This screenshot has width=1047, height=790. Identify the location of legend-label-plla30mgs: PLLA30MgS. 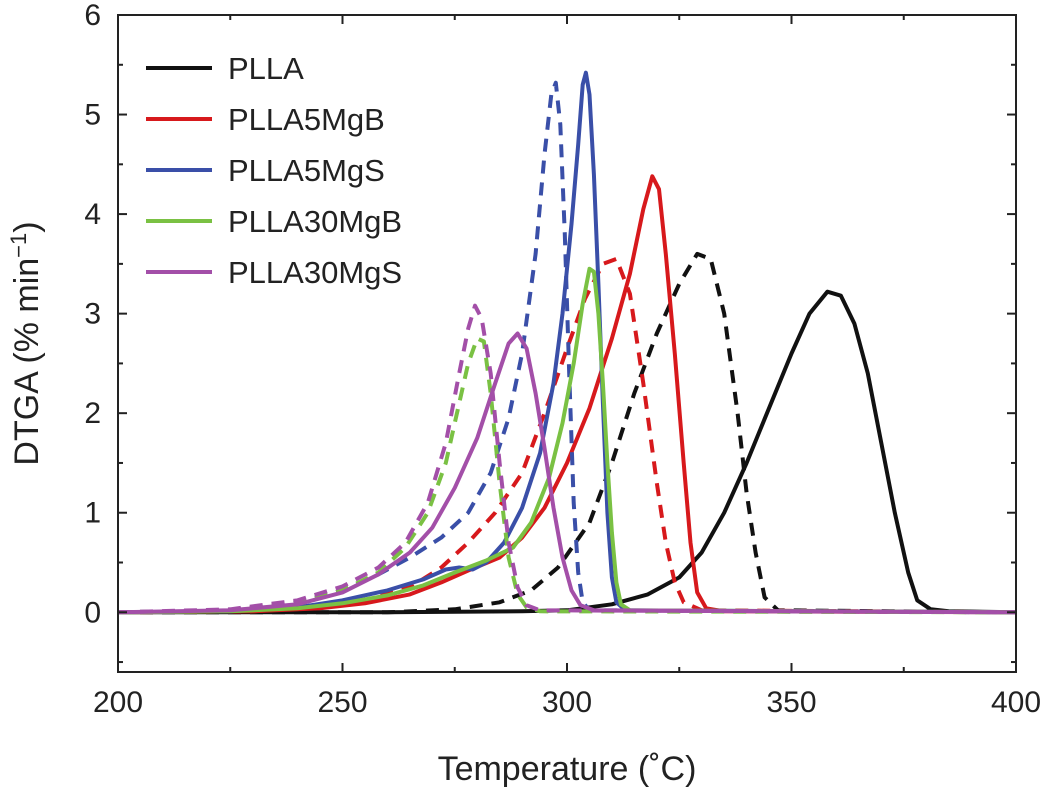
(315, 272).